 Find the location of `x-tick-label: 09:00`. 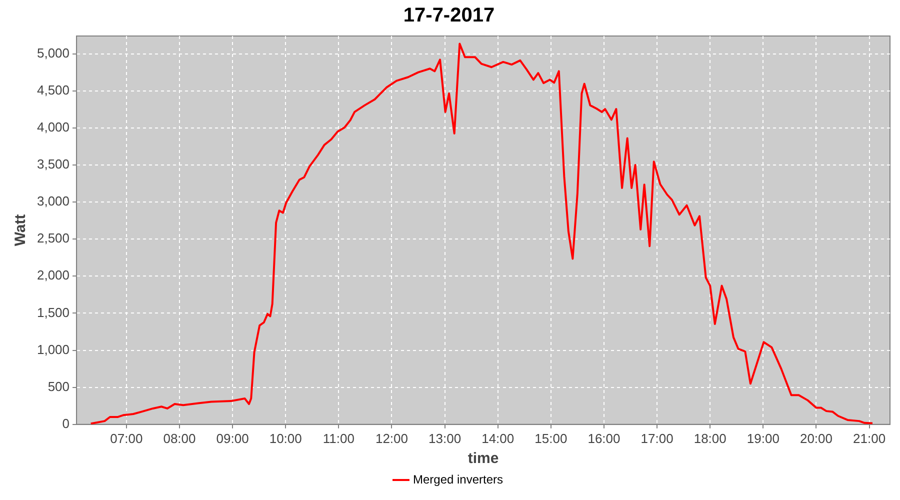

x-tick-label: 09:00 is located at coordinates (232, 438).